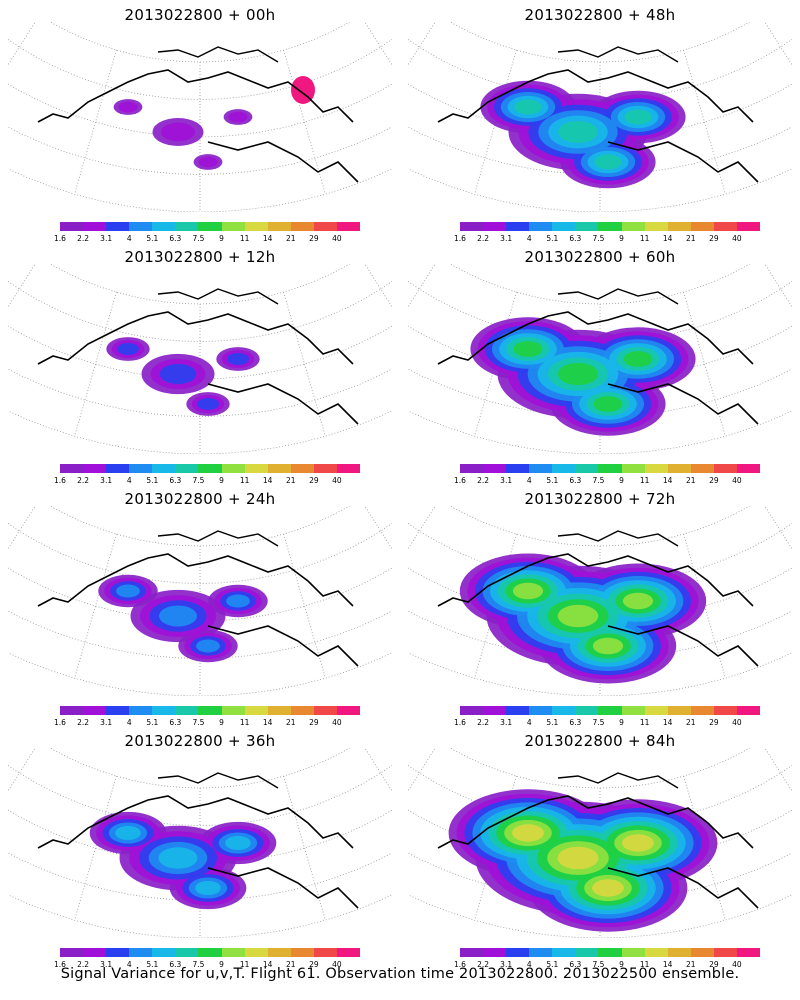  I want to click on panel-title: 2013022800 + 72h, so click(600, 499).